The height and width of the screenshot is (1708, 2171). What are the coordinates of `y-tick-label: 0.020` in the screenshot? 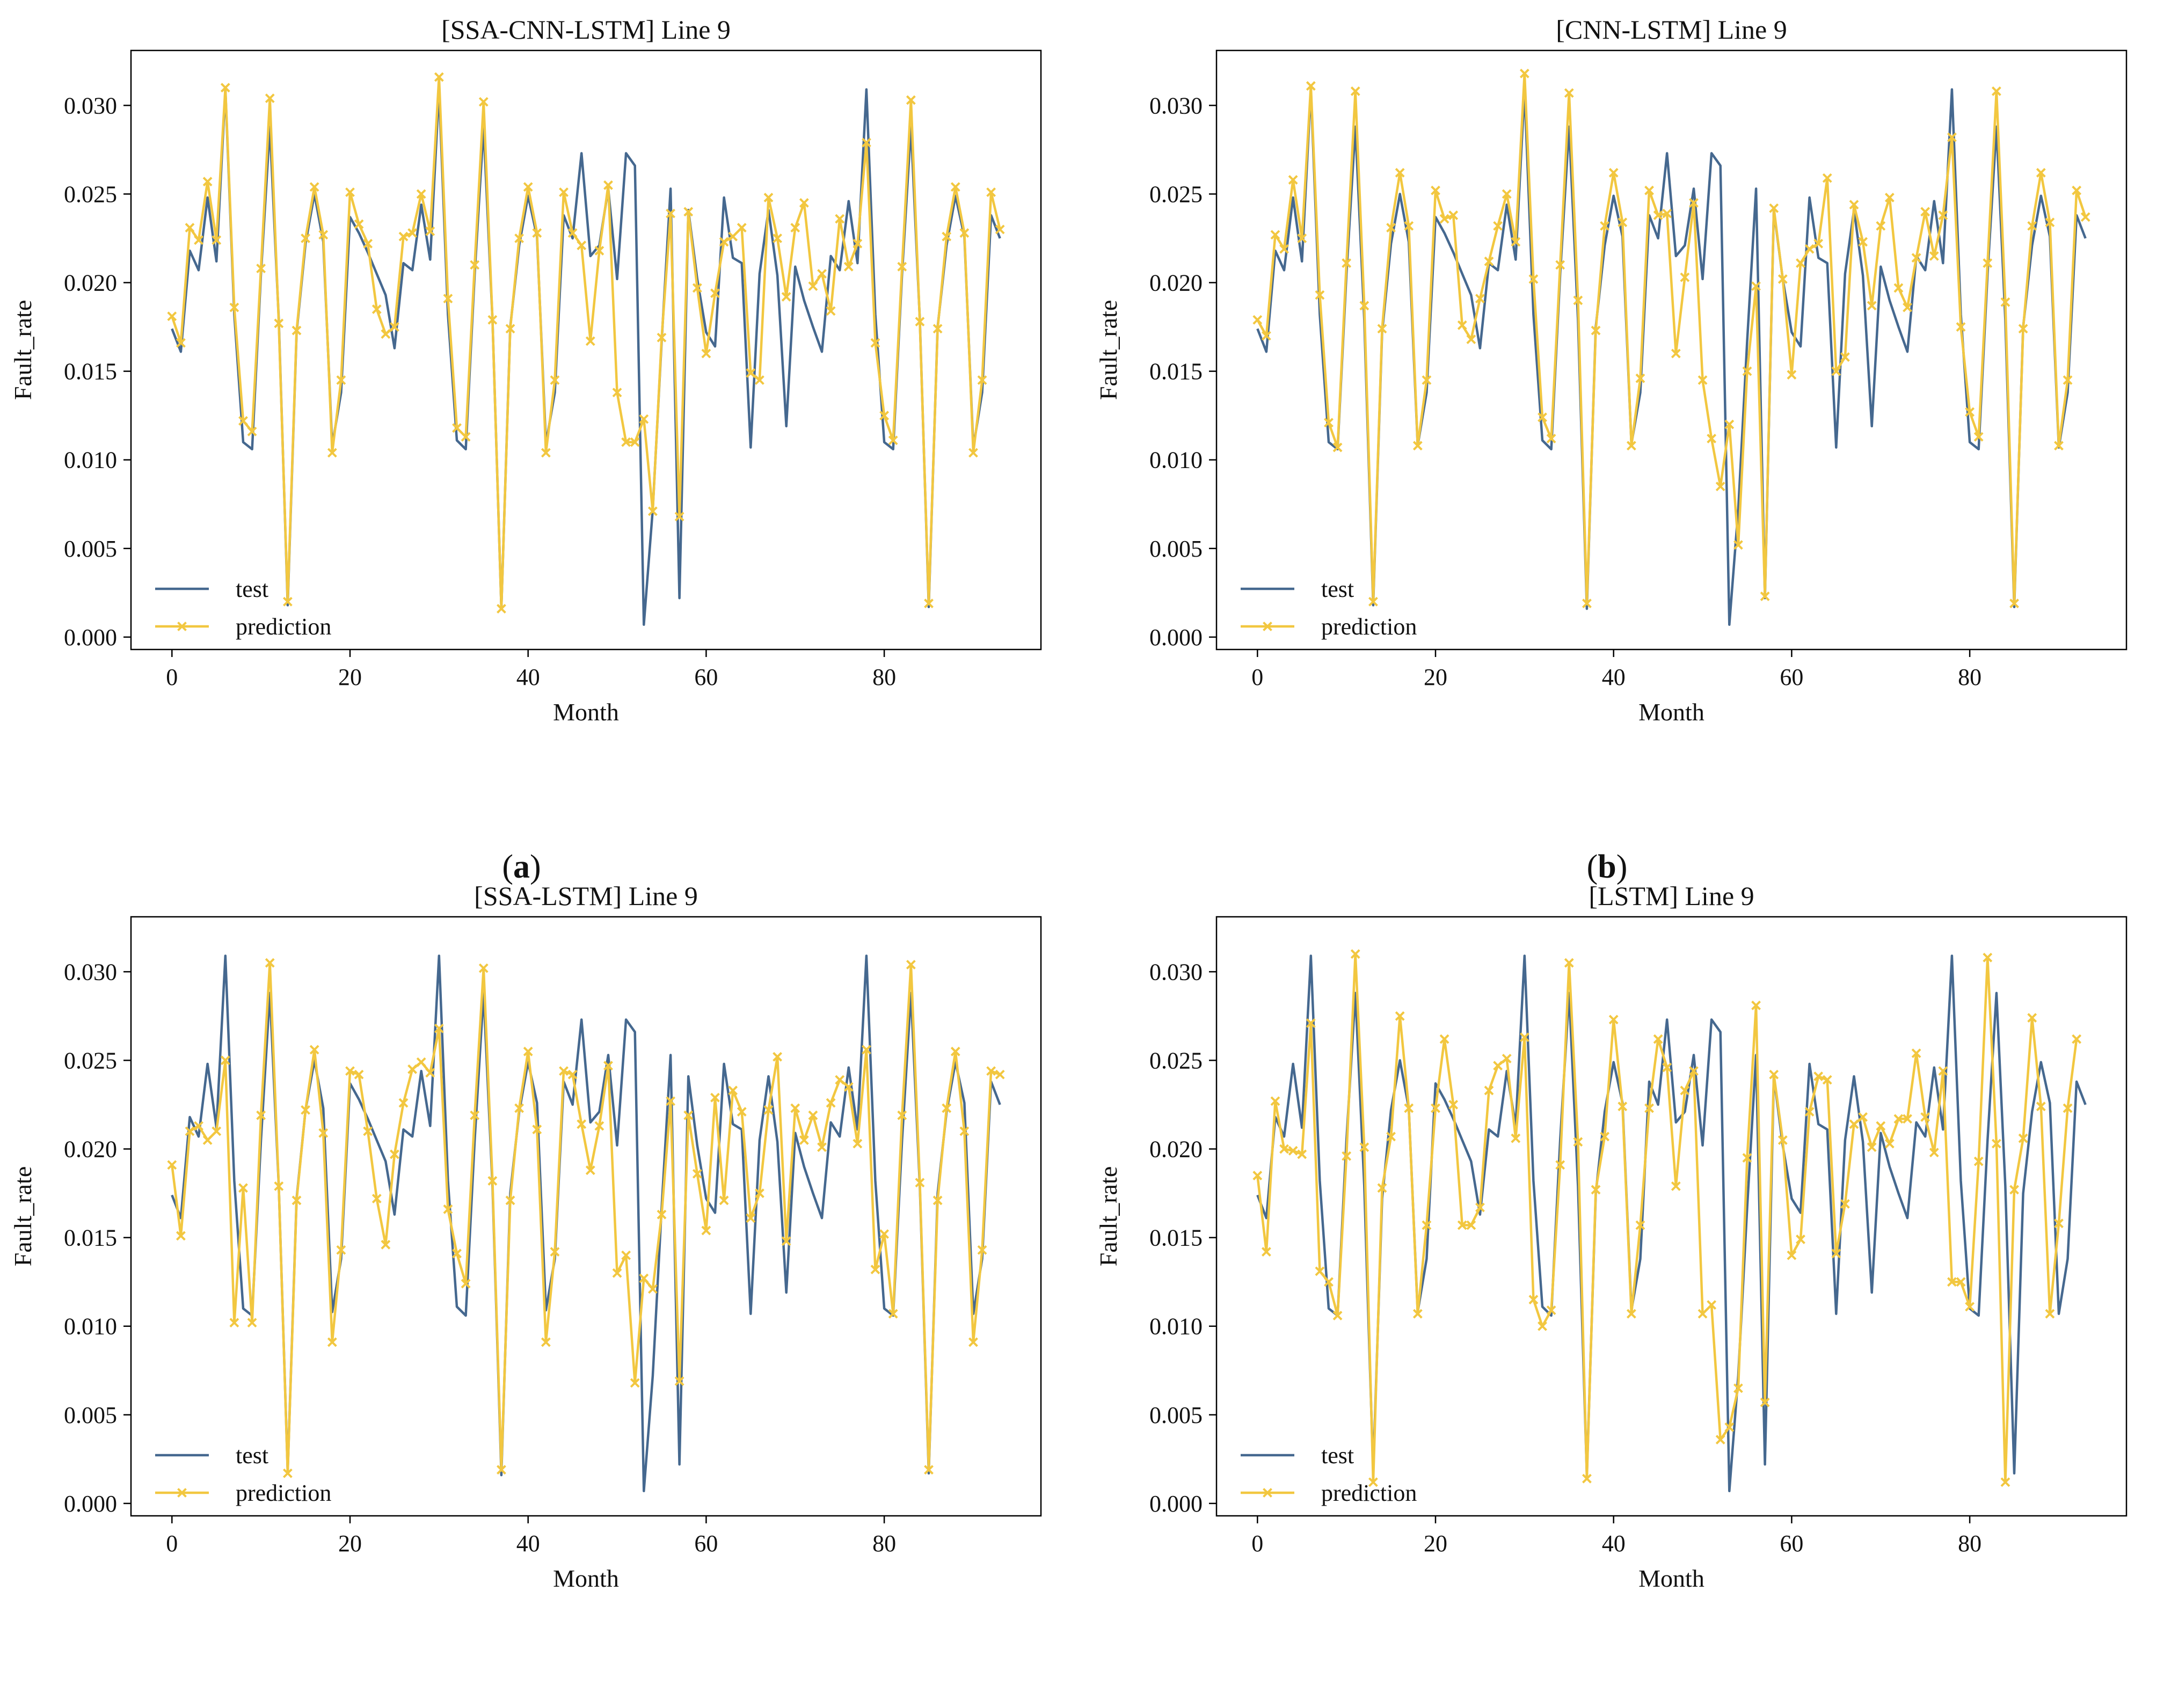 It's located at (1176, 1149).